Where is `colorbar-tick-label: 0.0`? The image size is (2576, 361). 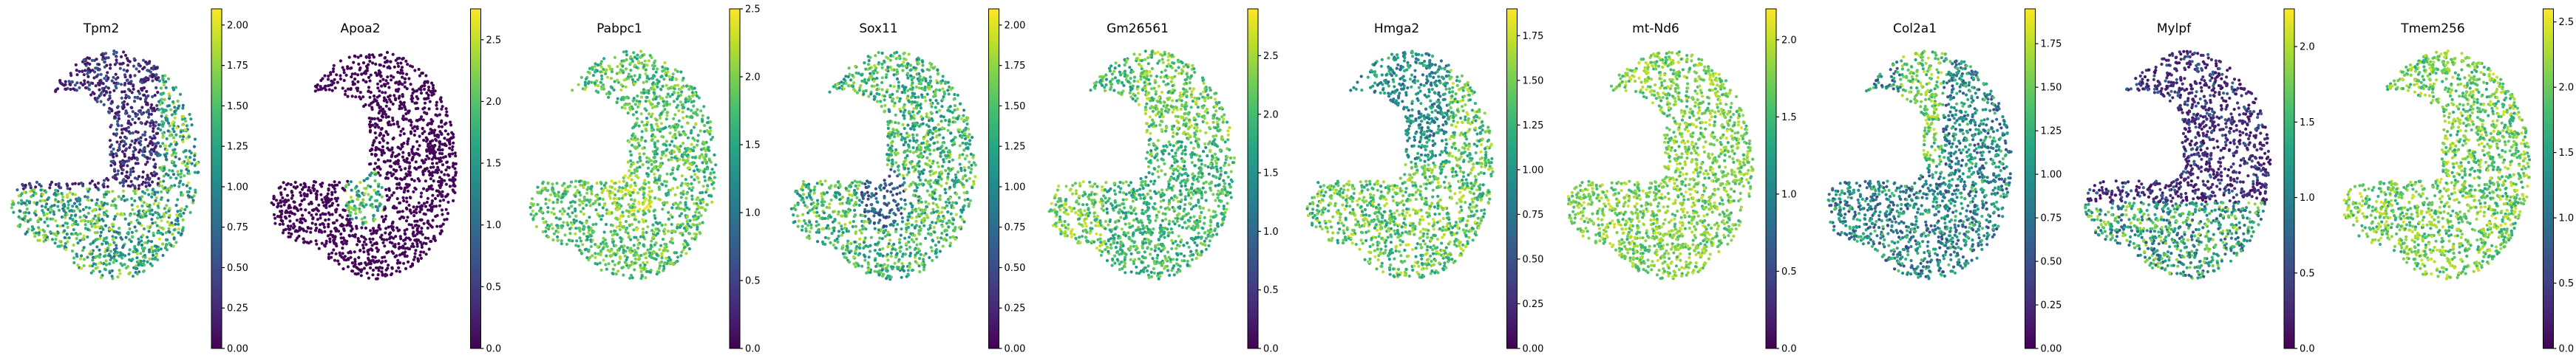
colorbar-tick-label: 0.0 is located at coordinates (753, 349).